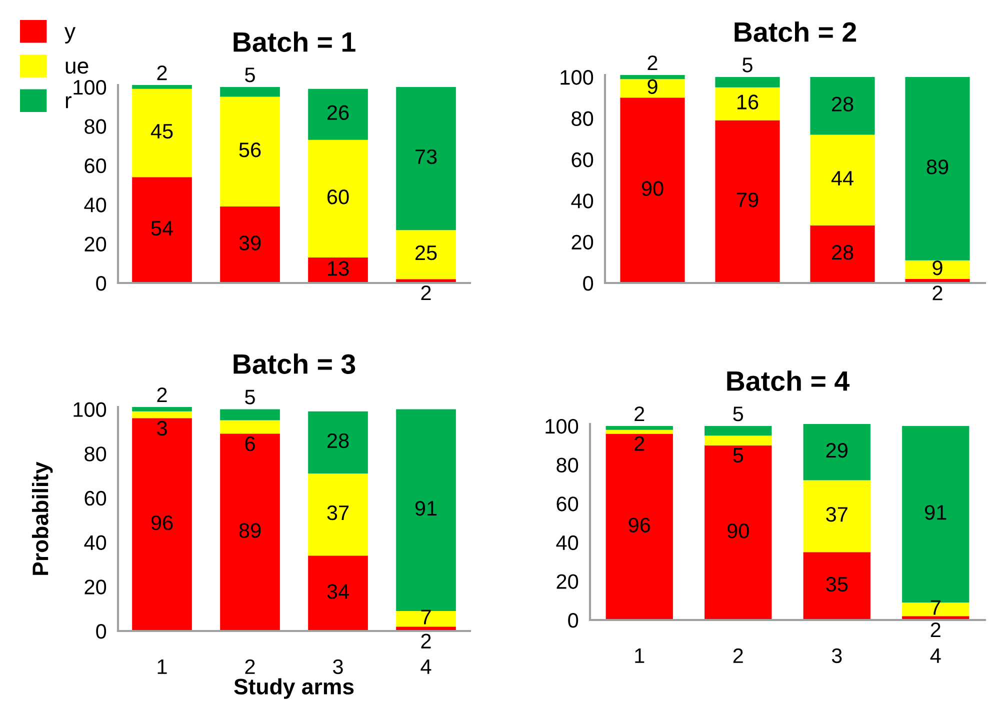 Image resolution: width=990 pixels, height=704 pixels. I want to click on chart-title: Batch = 3, so click(295, 364).